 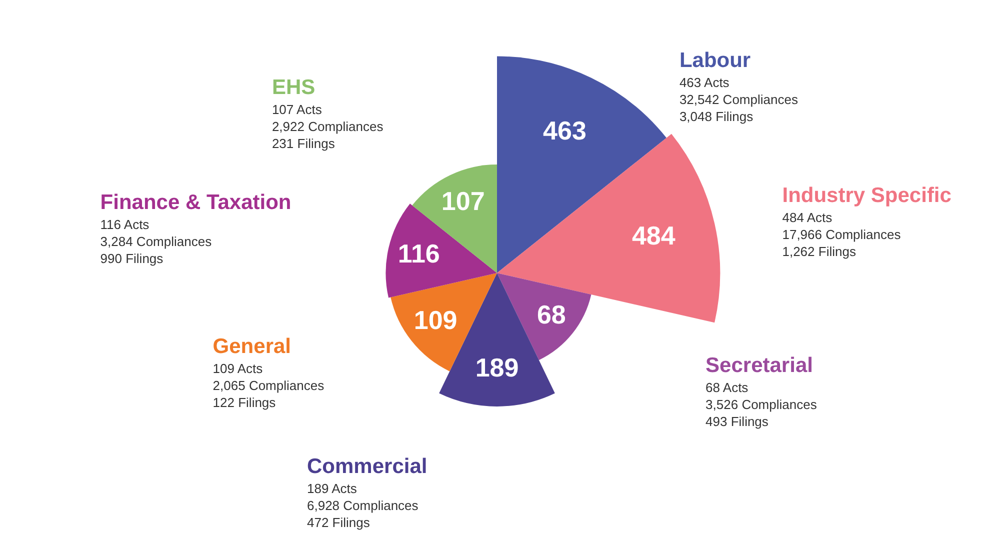 What do you see at coordinates (332, 488) in the screenshot?
I see `text: 189 Acts` at bounding box center [332, 488].